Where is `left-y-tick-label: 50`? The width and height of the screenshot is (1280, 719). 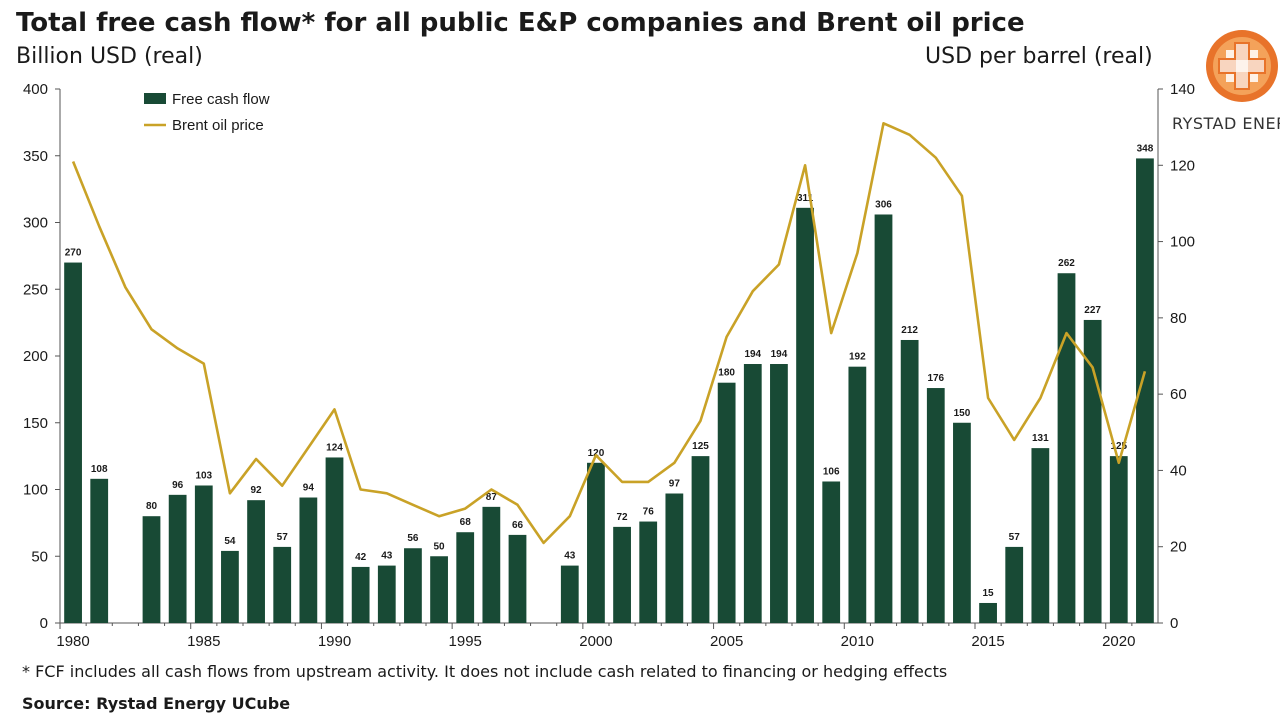
left-y-tick-label: 50 is located at coordinates (39, 556).